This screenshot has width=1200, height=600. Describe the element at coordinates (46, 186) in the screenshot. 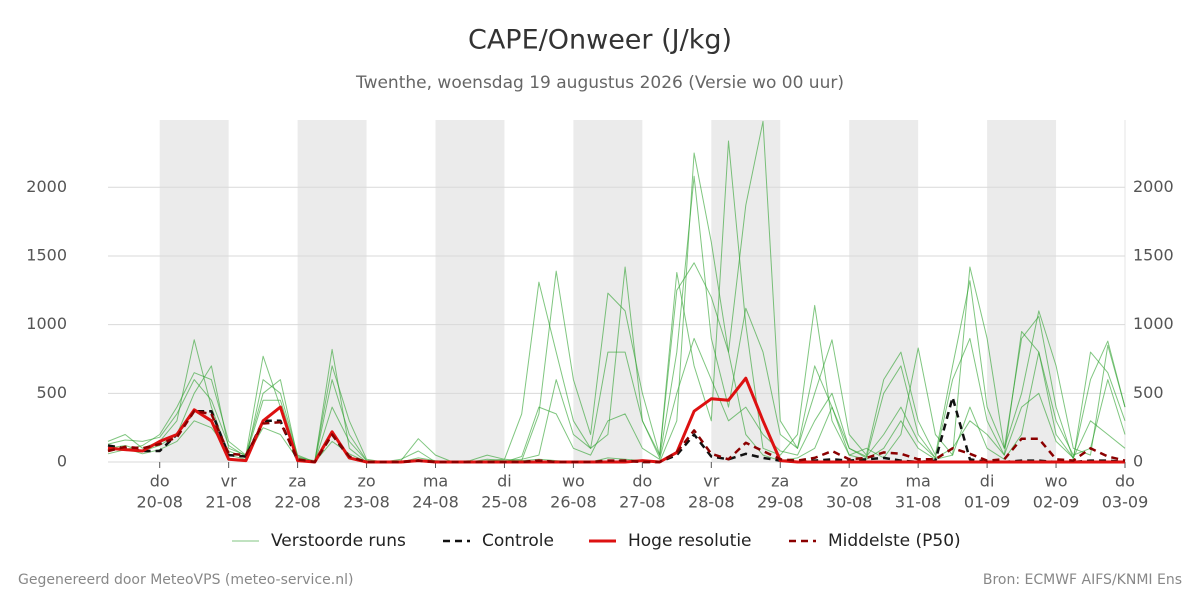

I see `y-tick-label: 2000` at that location.